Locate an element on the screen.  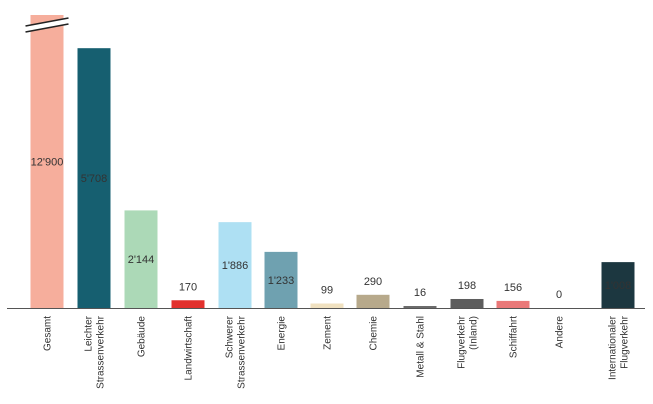
category-label-line: Zement is located at coordinates (328, 333).